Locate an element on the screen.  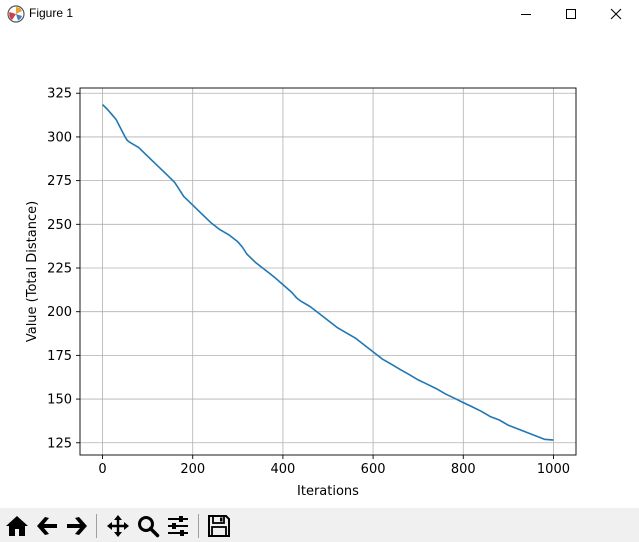
configure-subplots-button is located at coordinates (178, 526).